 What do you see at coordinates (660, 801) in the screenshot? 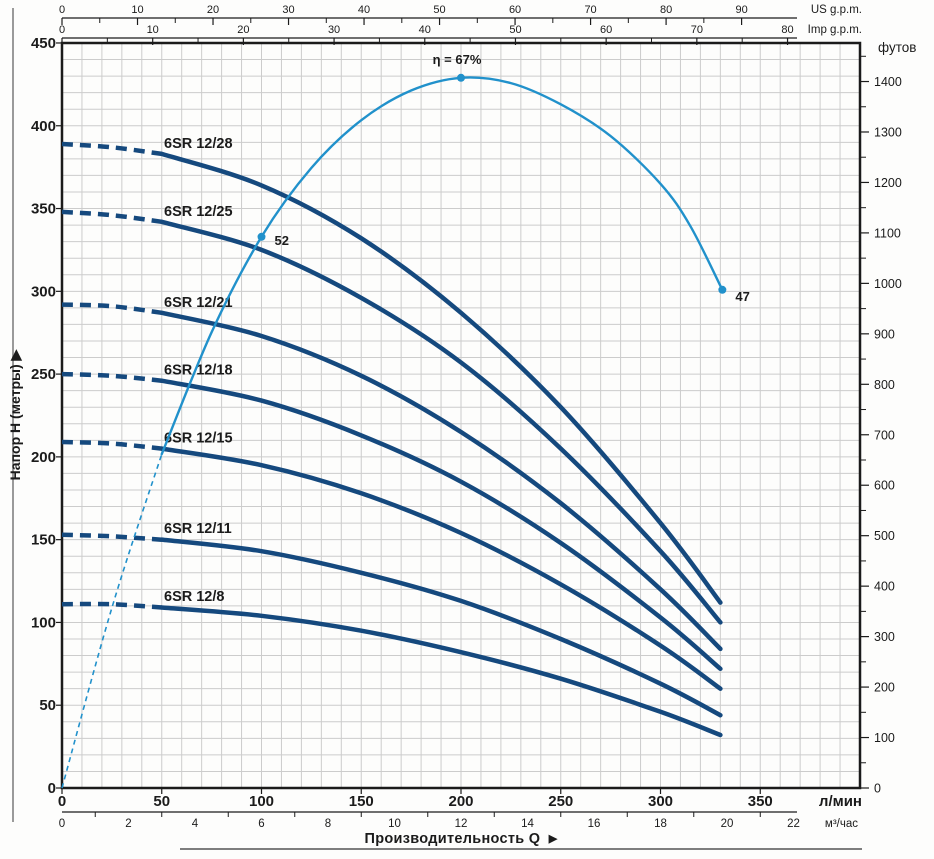
I see `lmin-tick-label: 300` at bounding box center [660, 801].